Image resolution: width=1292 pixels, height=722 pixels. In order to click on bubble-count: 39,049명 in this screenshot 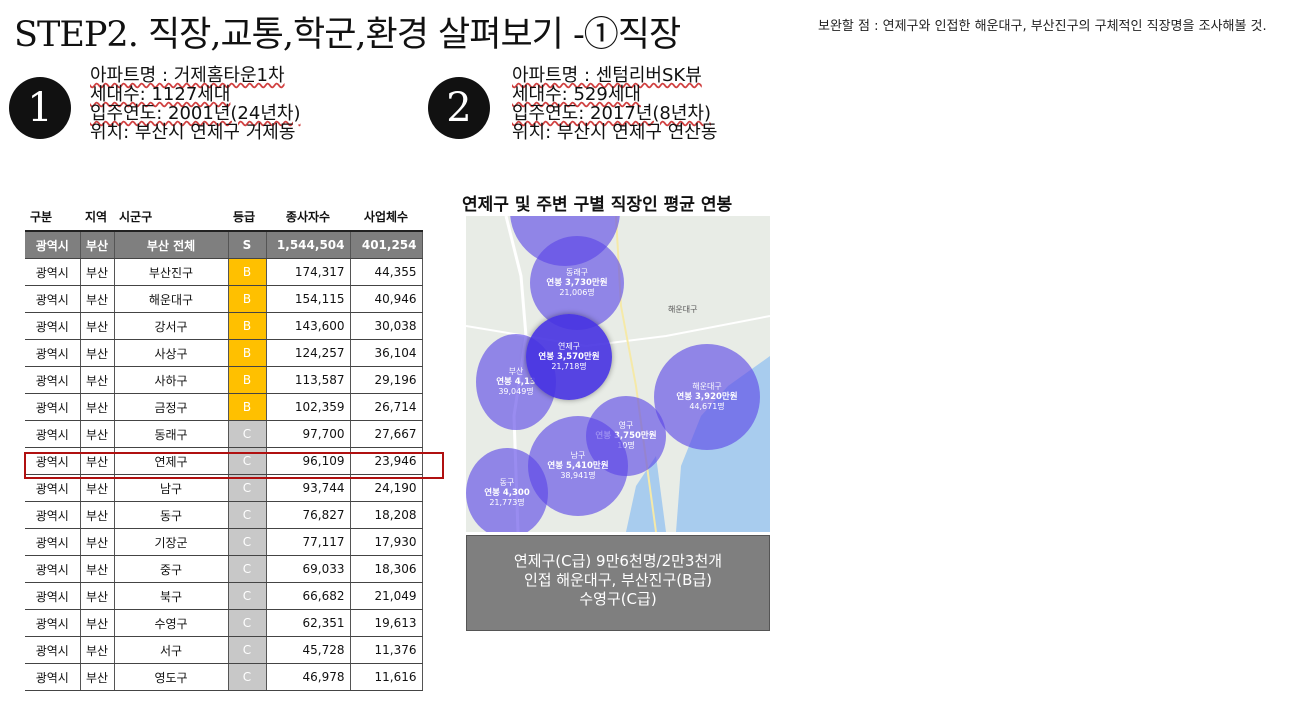, I will do `click(516, 391)`.